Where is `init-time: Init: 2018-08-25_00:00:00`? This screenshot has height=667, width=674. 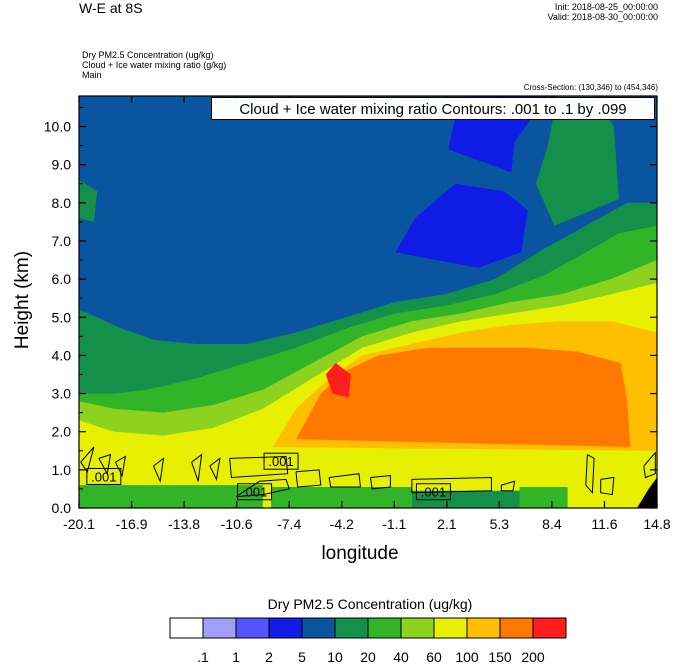 init-time: Init: 2018-08-25_00:00:00 is located at coordinates (606, 7).